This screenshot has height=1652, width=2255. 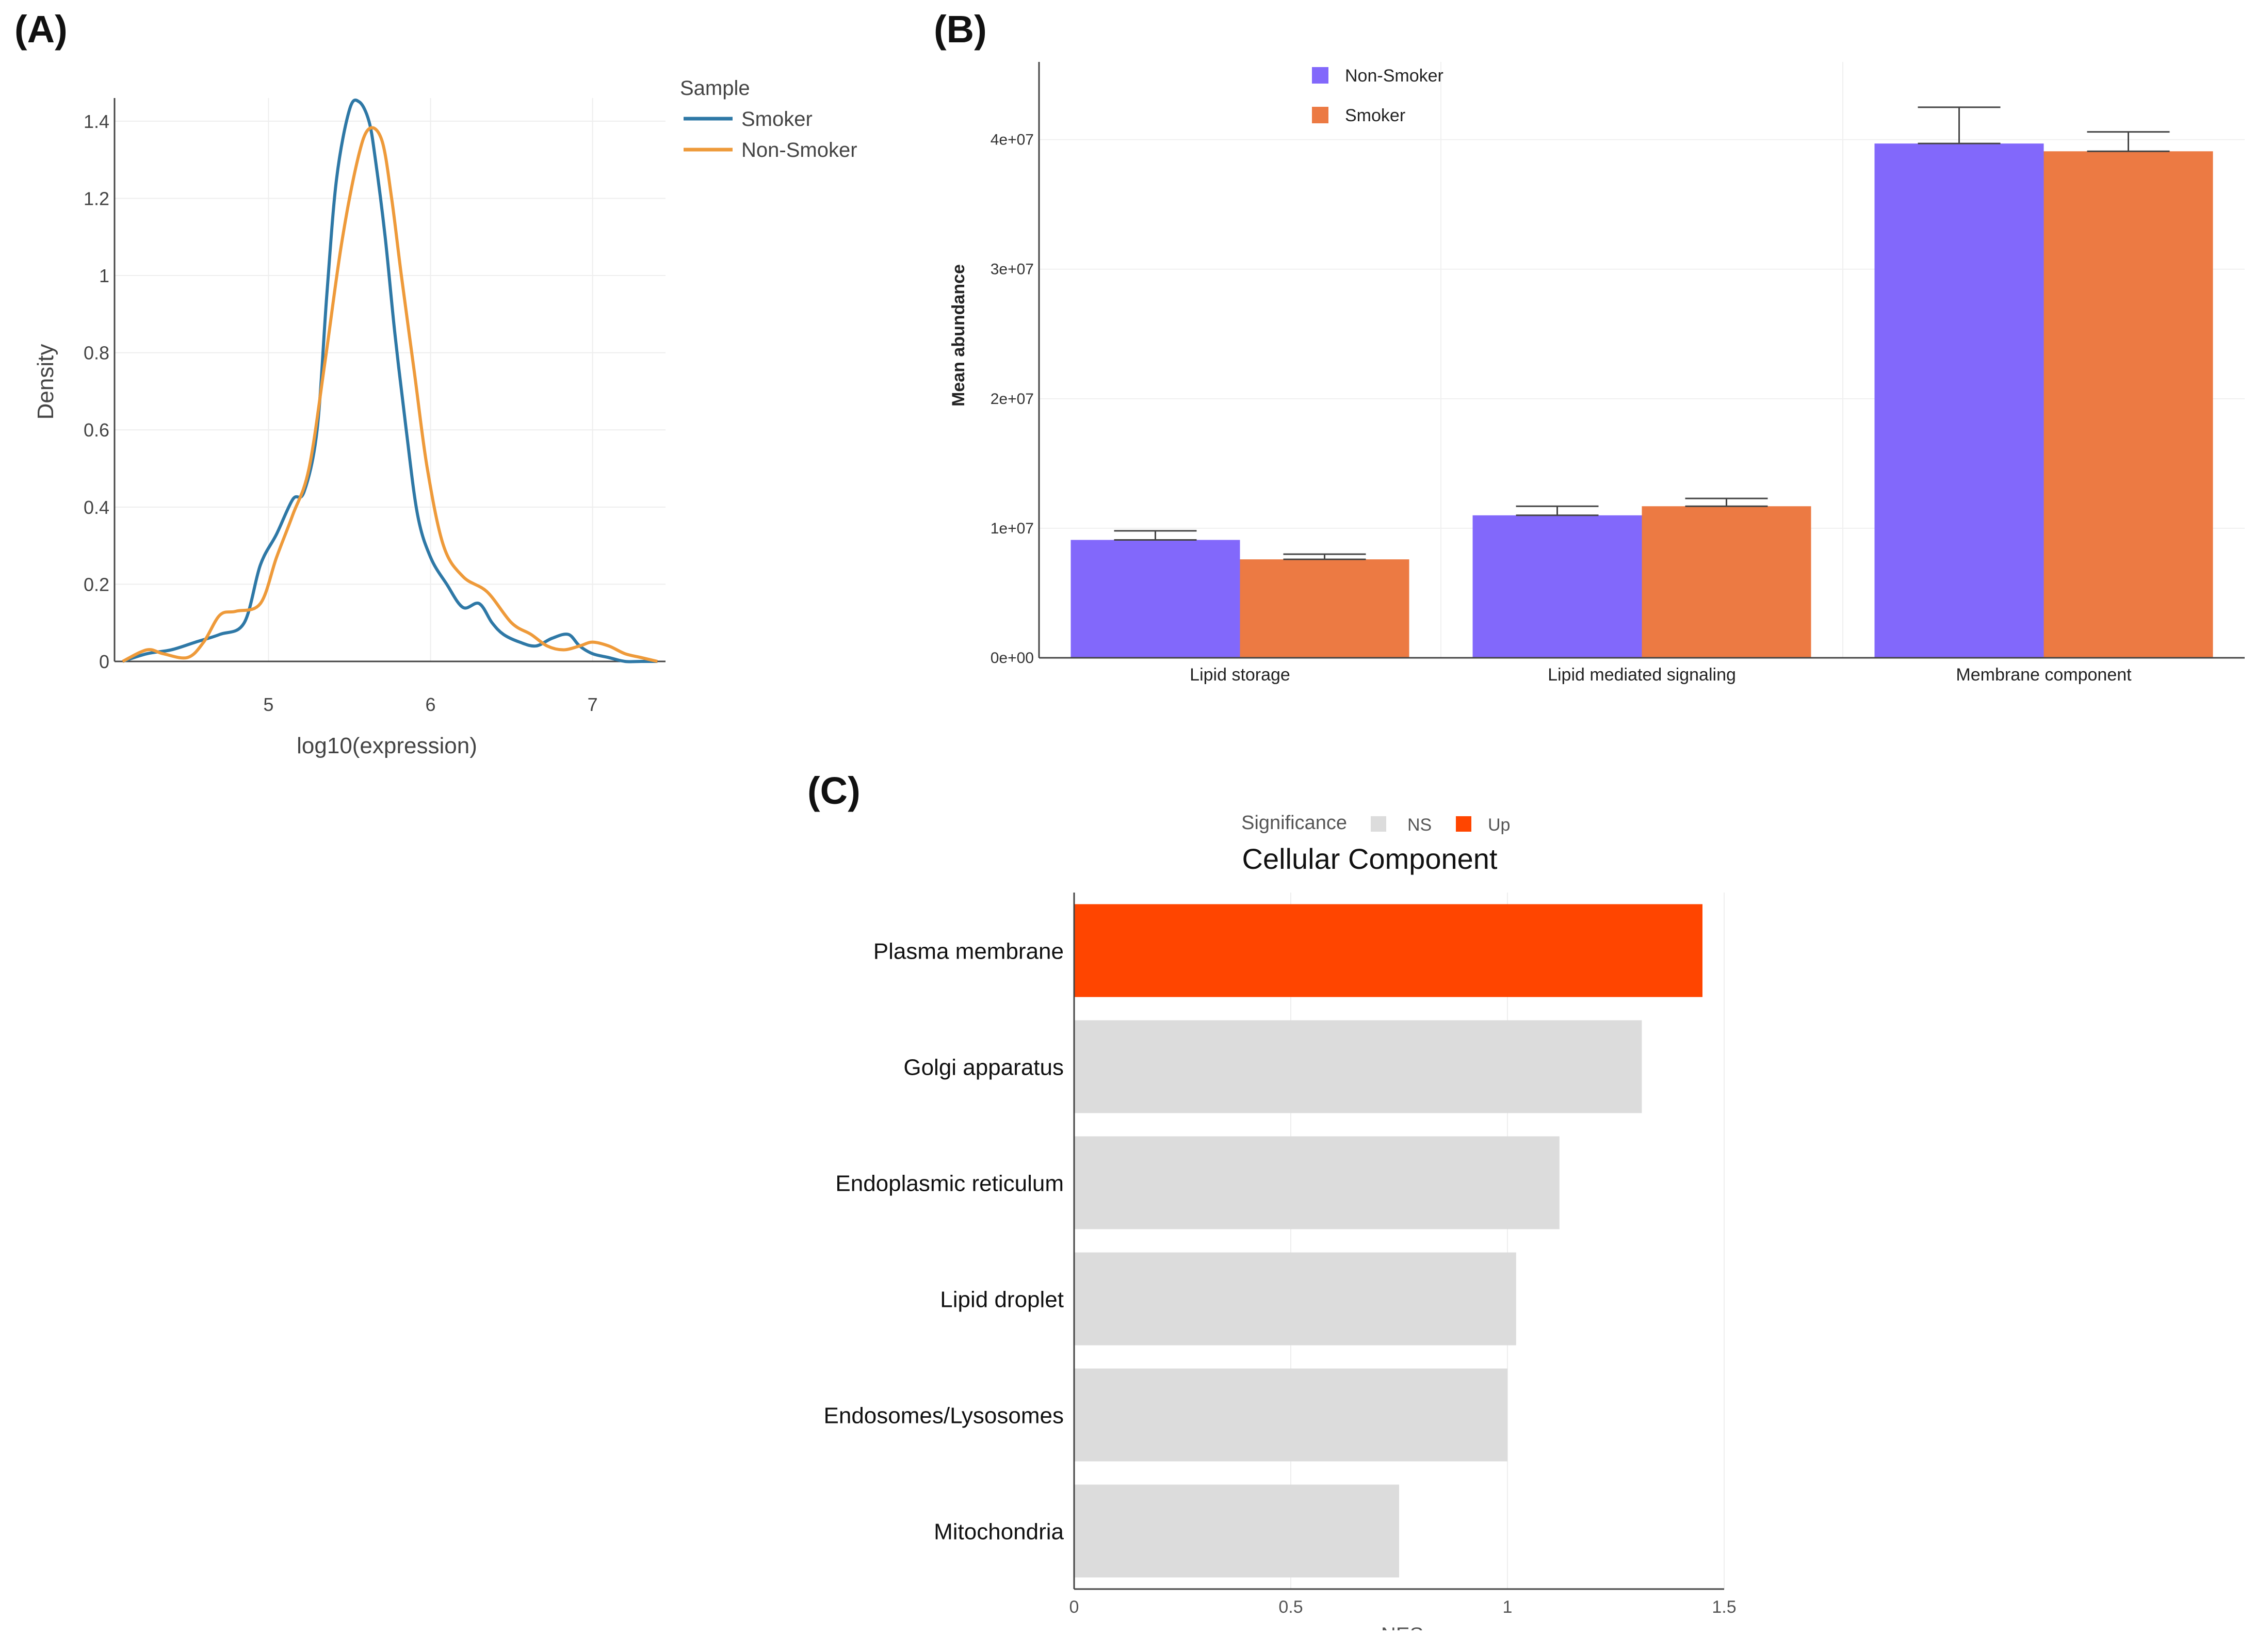 I want to click on y-tick-label: 0.6, so click(x=97, y=430).